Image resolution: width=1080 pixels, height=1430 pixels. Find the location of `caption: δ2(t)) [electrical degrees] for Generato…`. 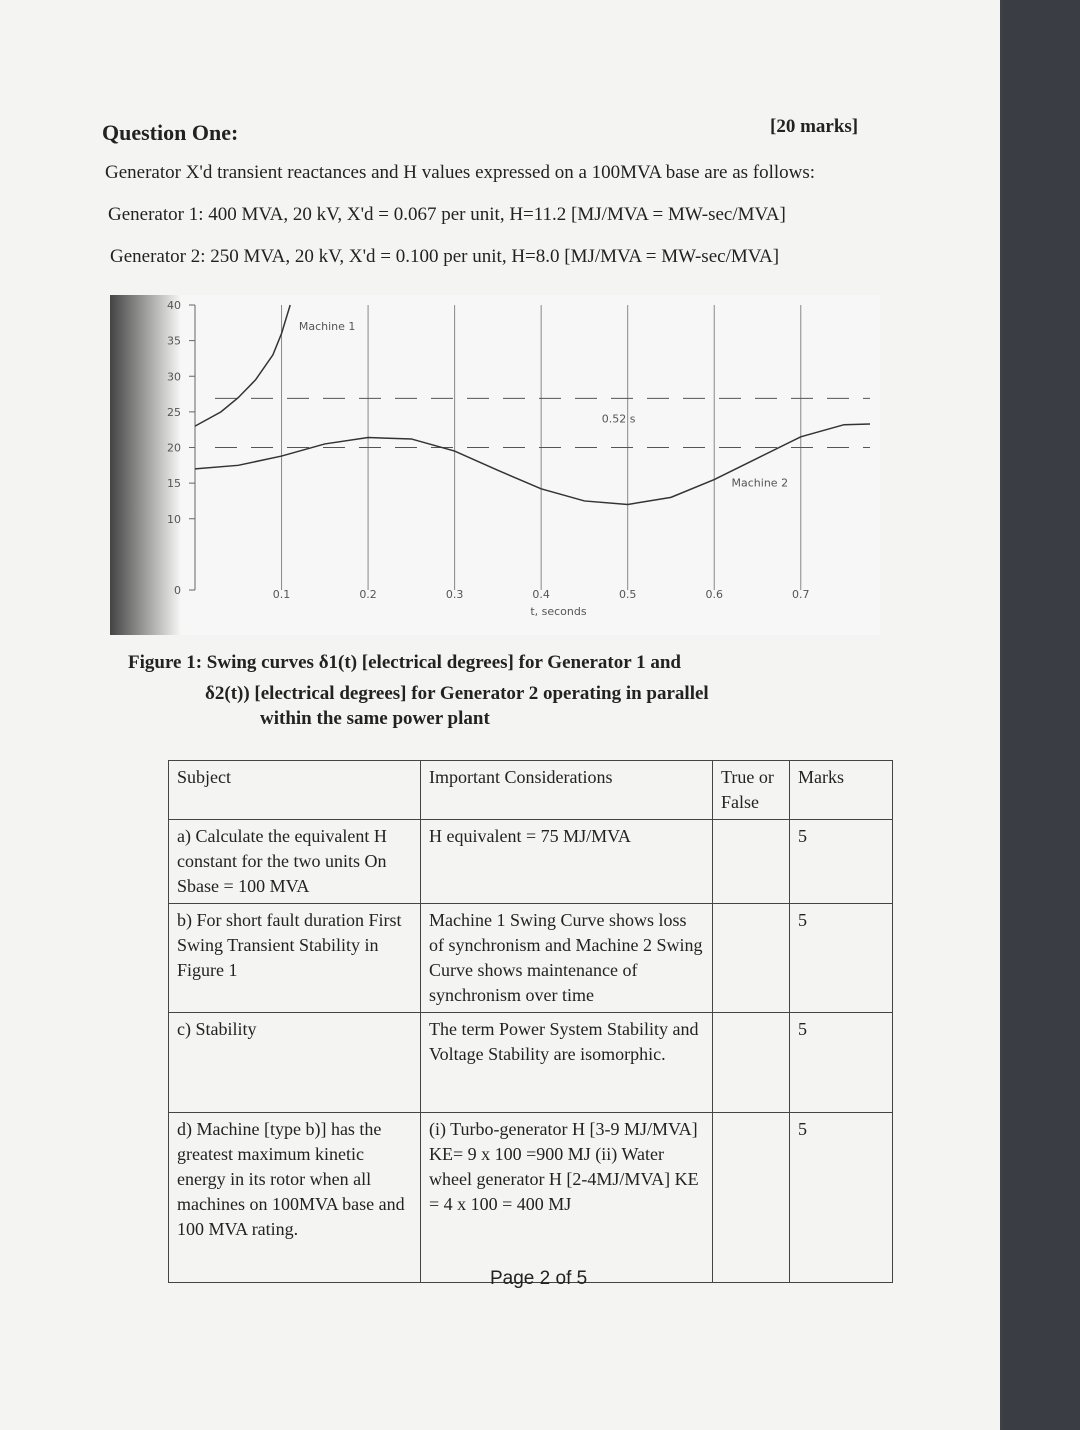

caption: δ2(t)) [electrical degrees] for Generato… is located at coordinates (457, 693).